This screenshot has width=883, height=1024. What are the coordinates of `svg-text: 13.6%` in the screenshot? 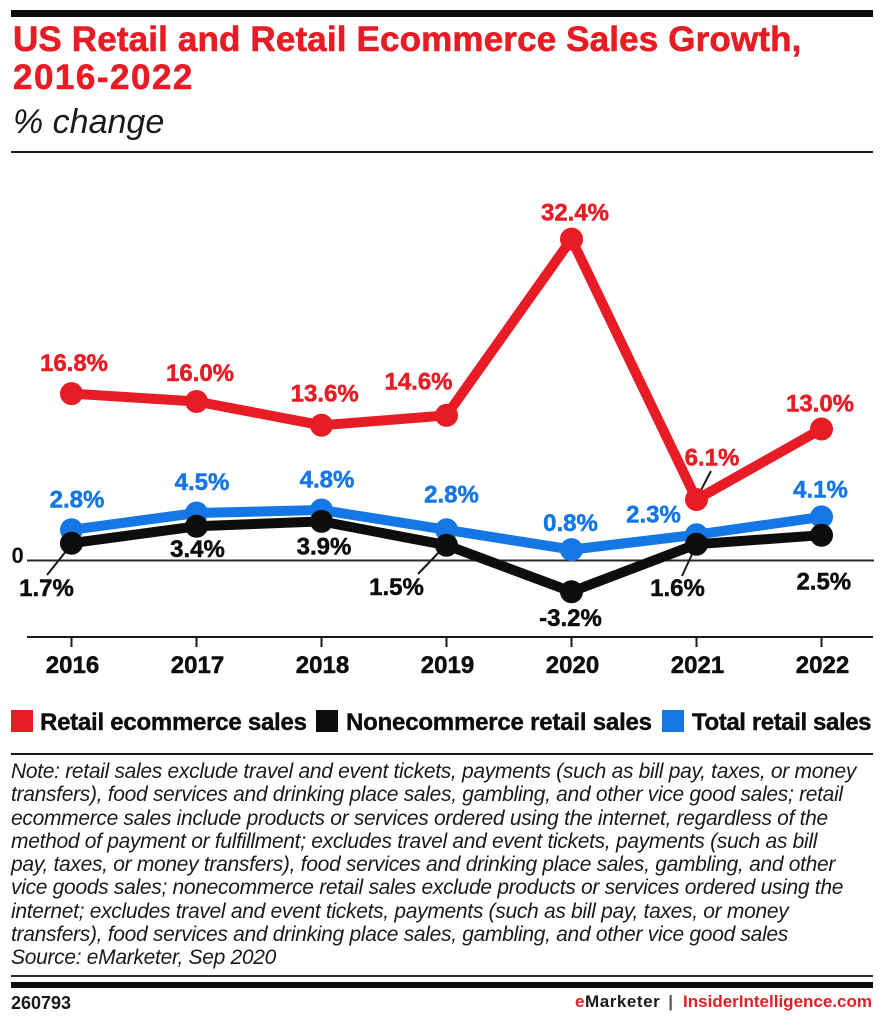 It's located at (325, 394).